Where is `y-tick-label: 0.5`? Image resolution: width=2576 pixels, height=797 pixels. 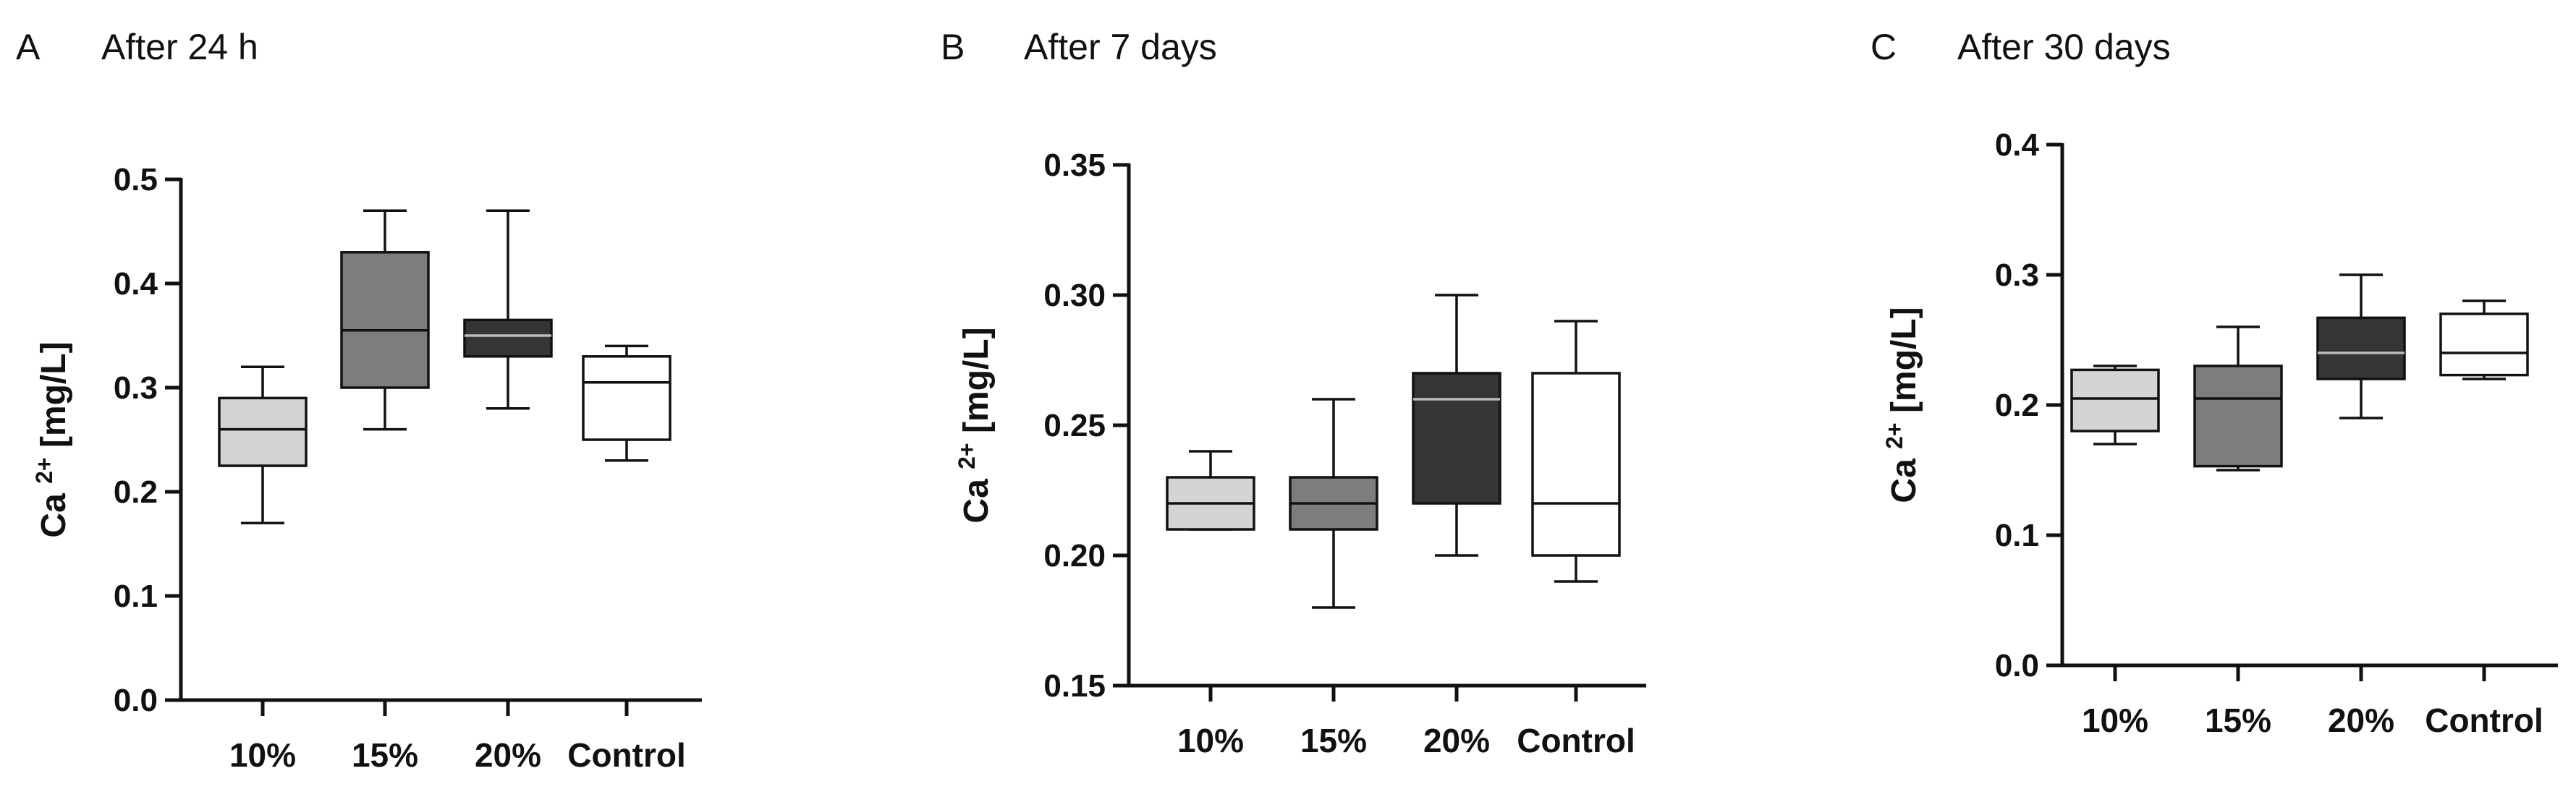 y-tick-label: 0.5 is located at coordinates (136, 179).